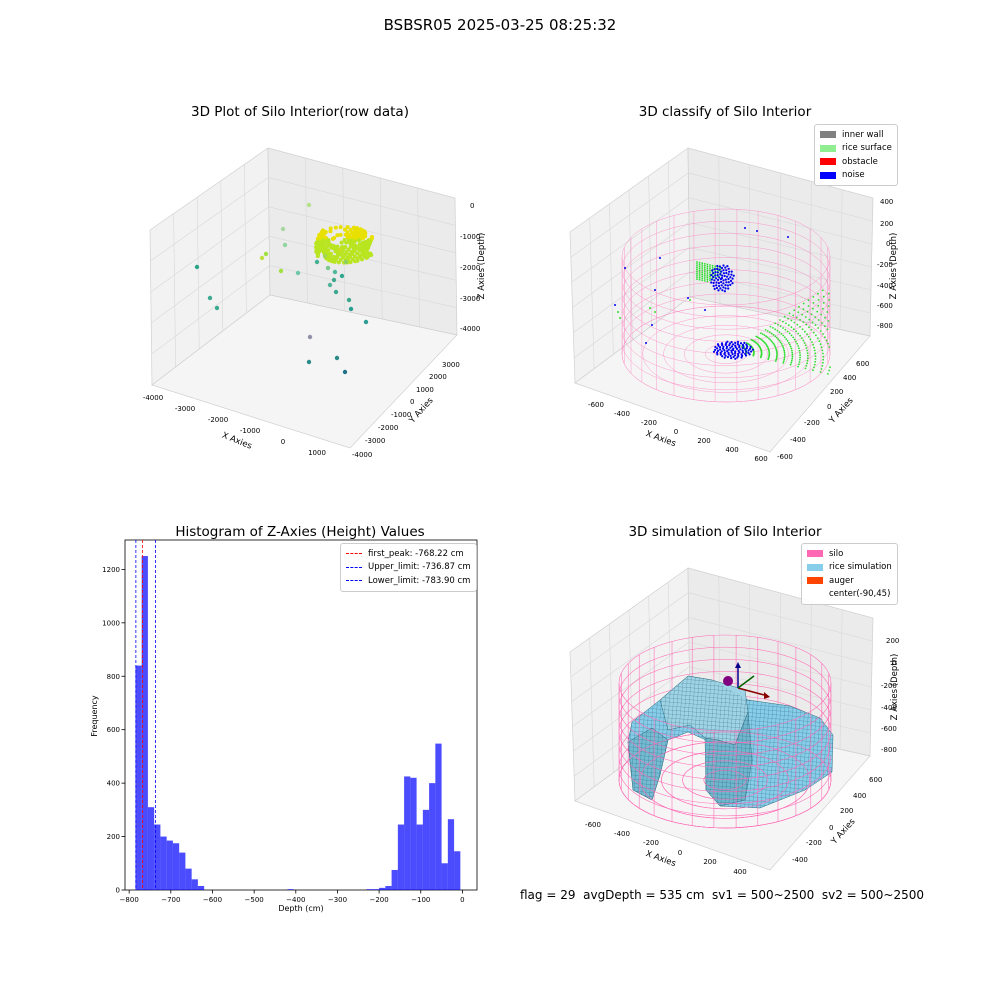 Image resolution: width=1000 pixels, height=1000 pixels. I want to click on raw-y-tick: 1000, so click(425, 390).